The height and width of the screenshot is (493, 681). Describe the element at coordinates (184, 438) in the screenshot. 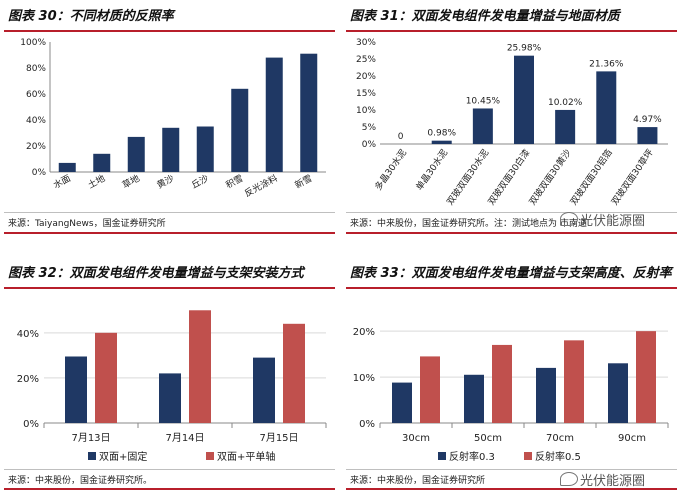

I see `x-tick-label: 7月14日` at that location.